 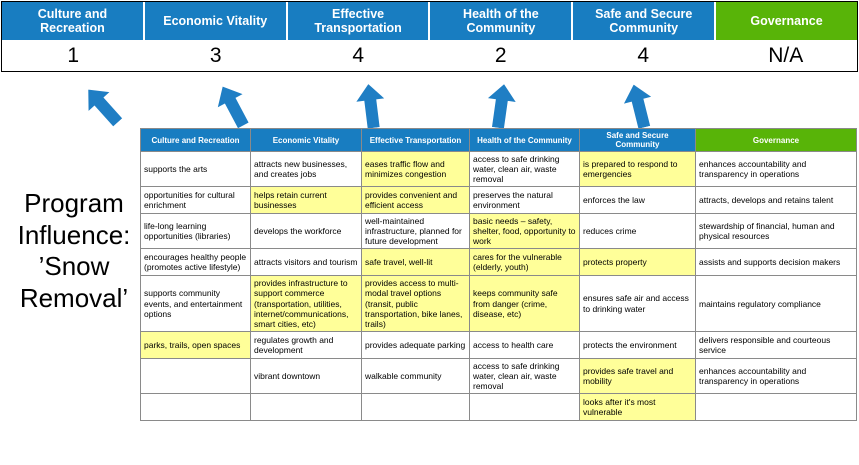 What do you see at coordinates (72, 21) in the screenshot?
I see `pillar-header: Culture and Recreation` at bounding box center [72, 21].